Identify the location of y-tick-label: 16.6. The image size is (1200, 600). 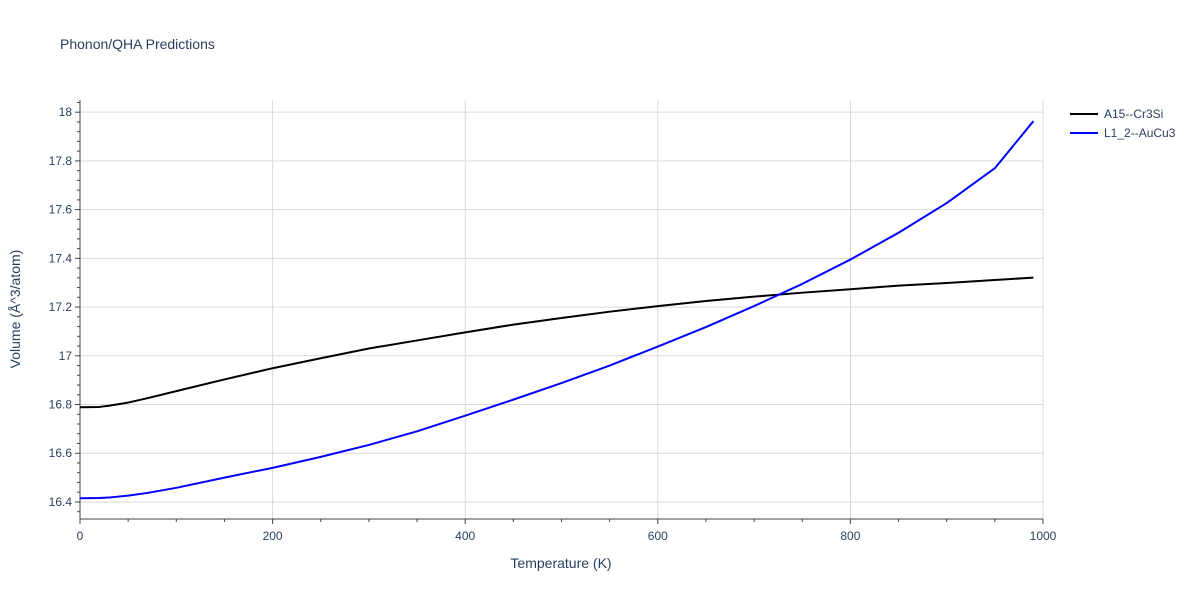
(61, 453).